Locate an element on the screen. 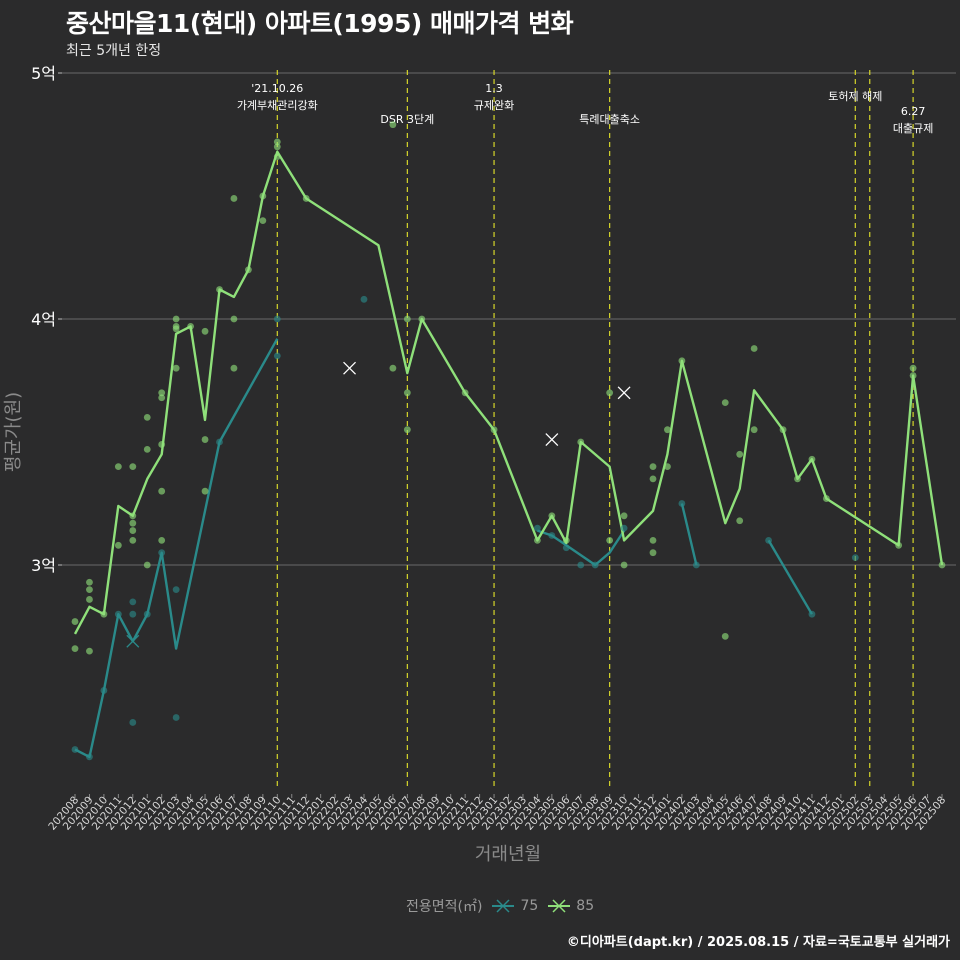  chart-subtitle: 최근 5개년 한정 is located at coordinates (114, 51).